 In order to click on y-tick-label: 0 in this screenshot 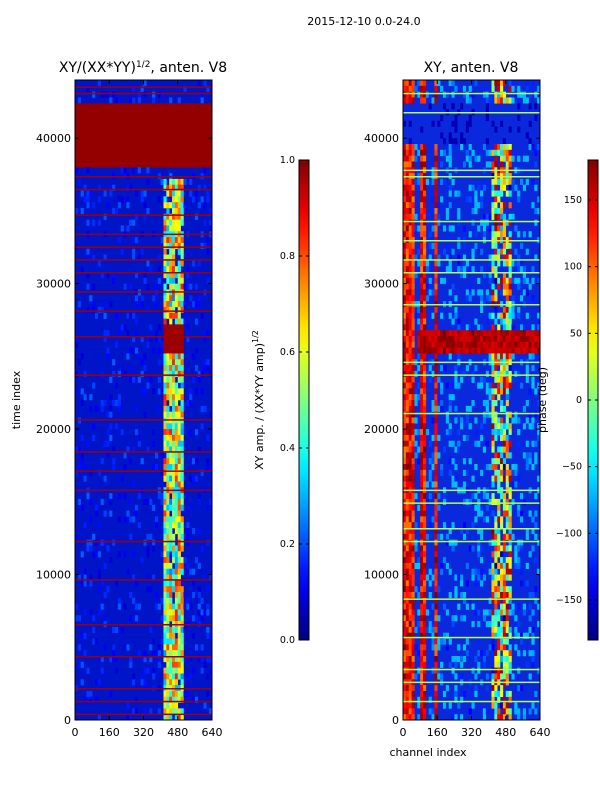, I will do `click(67, 720)`.